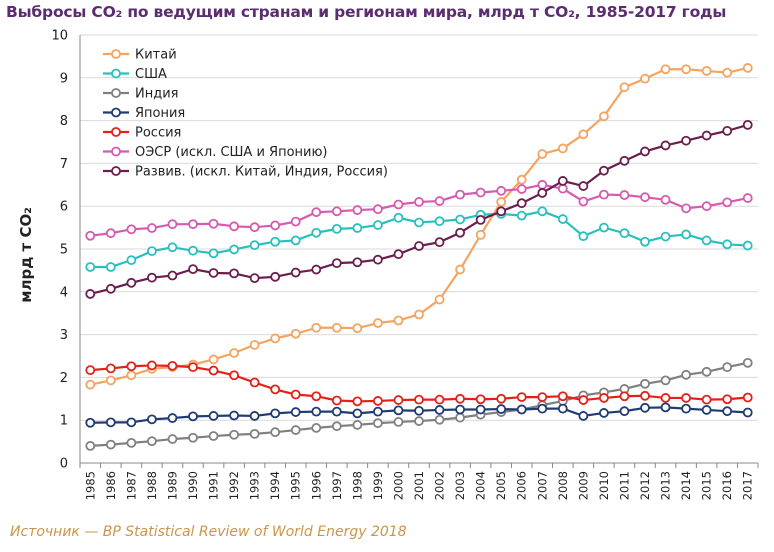 The width and height of the screenshot is (774, 552). Describe the element at coordinates (255, 485) in the screenshot. I see `x-tick-label: 1993` at that location.